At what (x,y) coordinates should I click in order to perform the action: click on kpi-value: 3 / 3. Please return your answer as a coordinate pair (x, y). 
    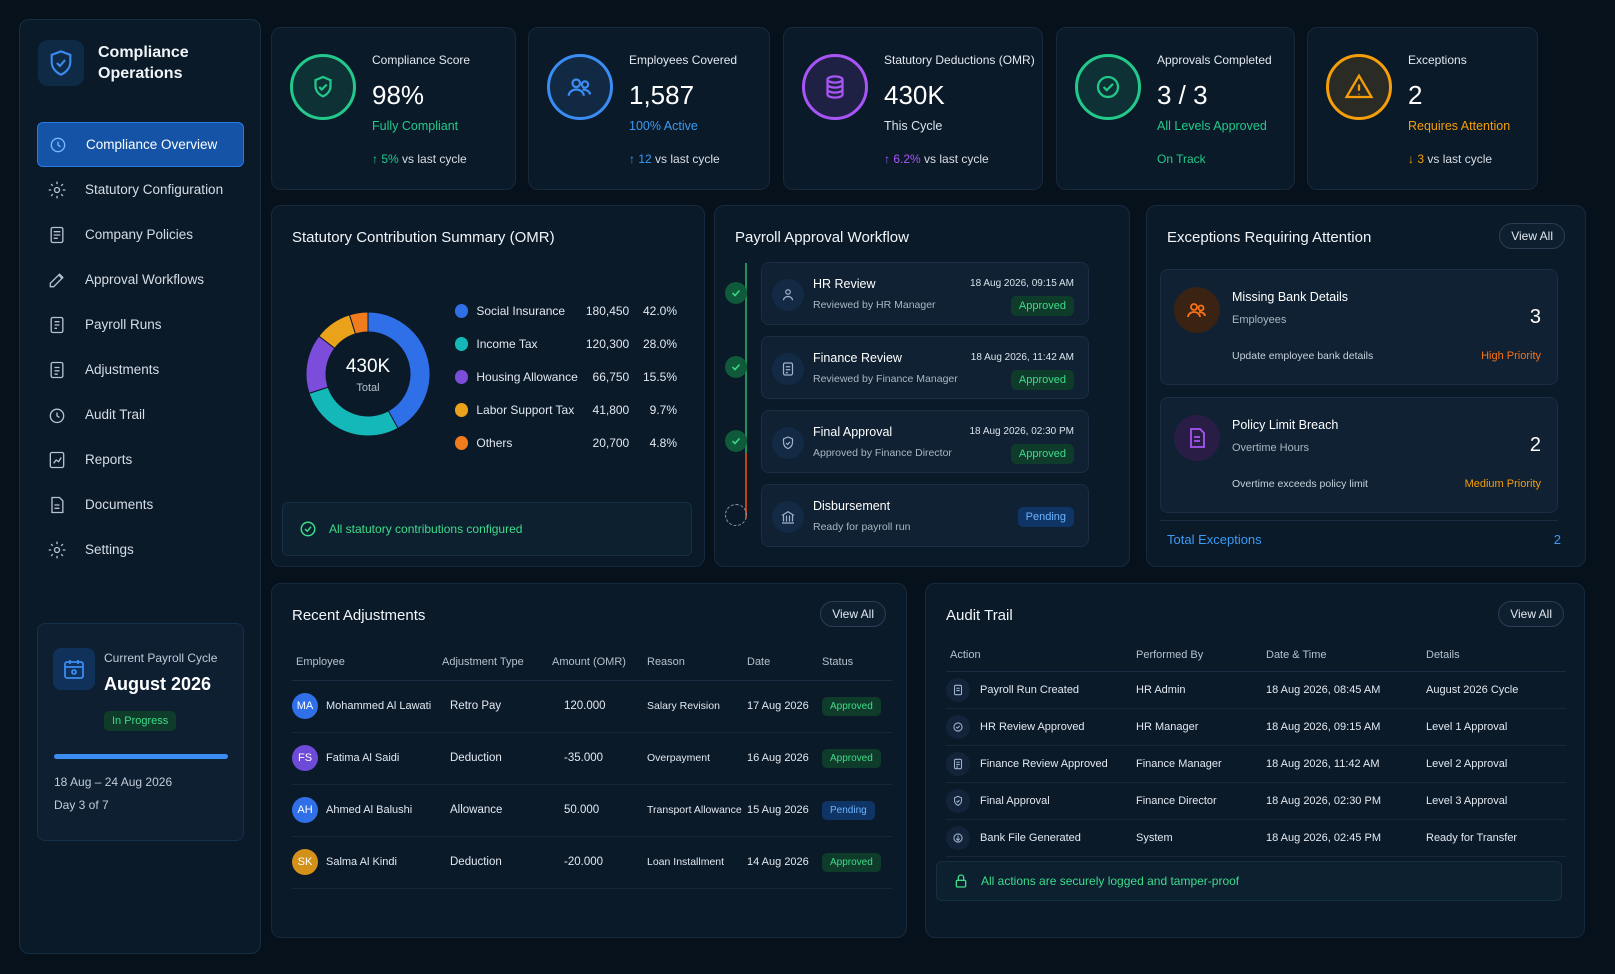
    Looking at the image, I should click on (1182, 95).